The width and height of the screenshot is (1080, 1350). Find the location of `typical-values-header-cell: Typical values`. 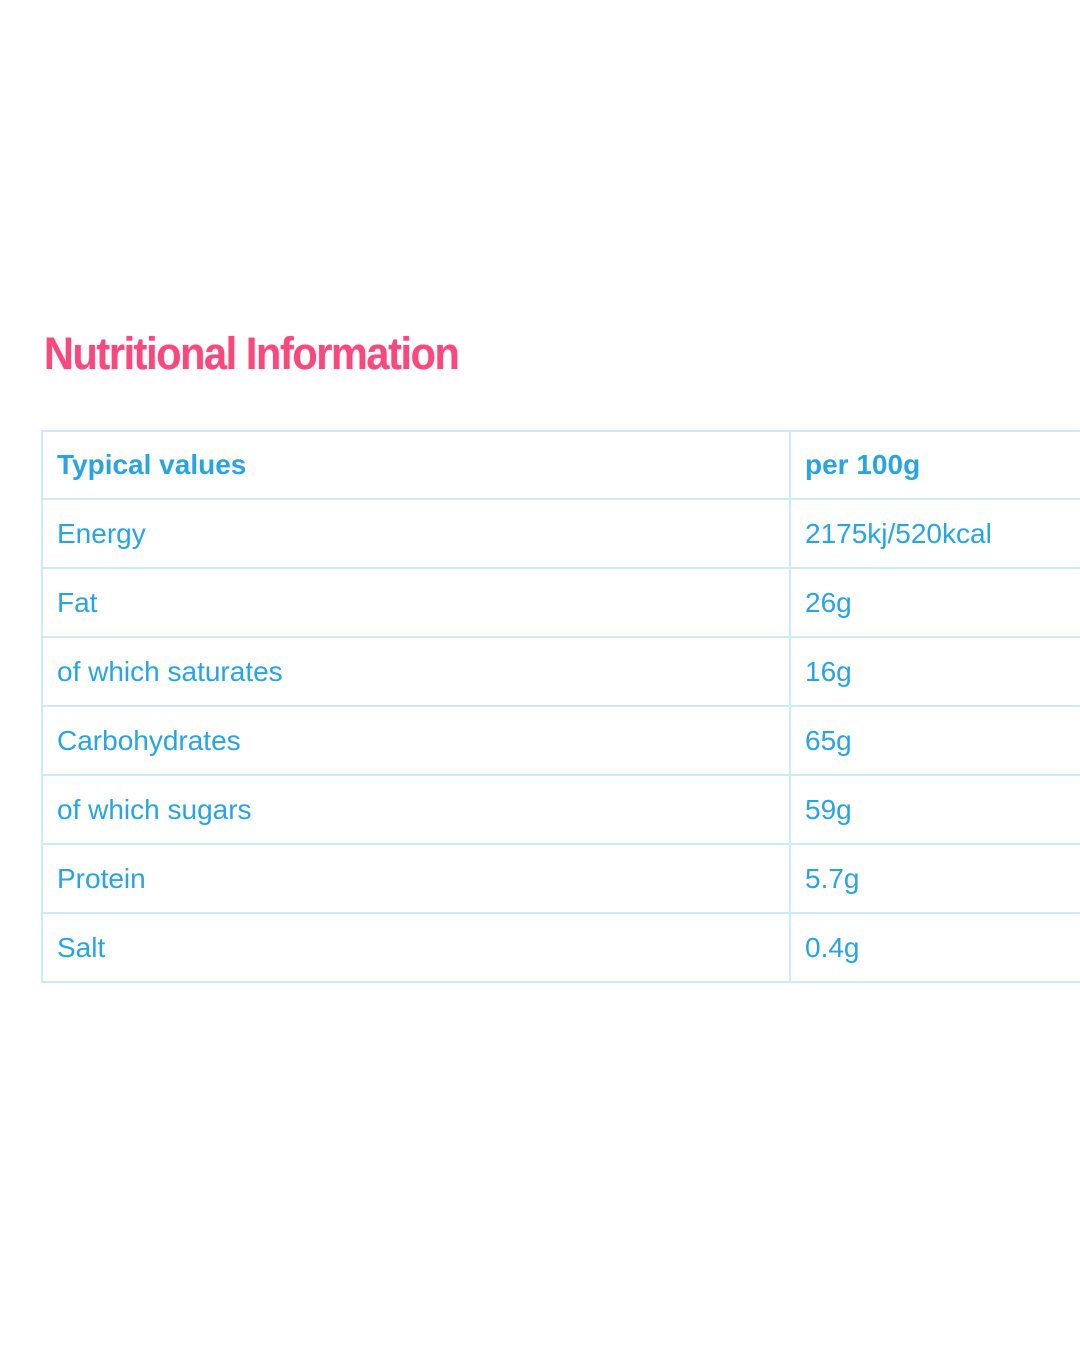

typical-values-header-cell: Typical values is located at coordinates (416, 465).